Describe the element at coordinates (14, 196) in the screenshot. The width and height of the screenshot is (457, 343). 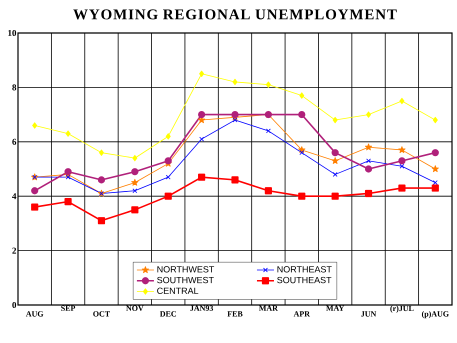
I see `y-tick-label: 4` at that location.